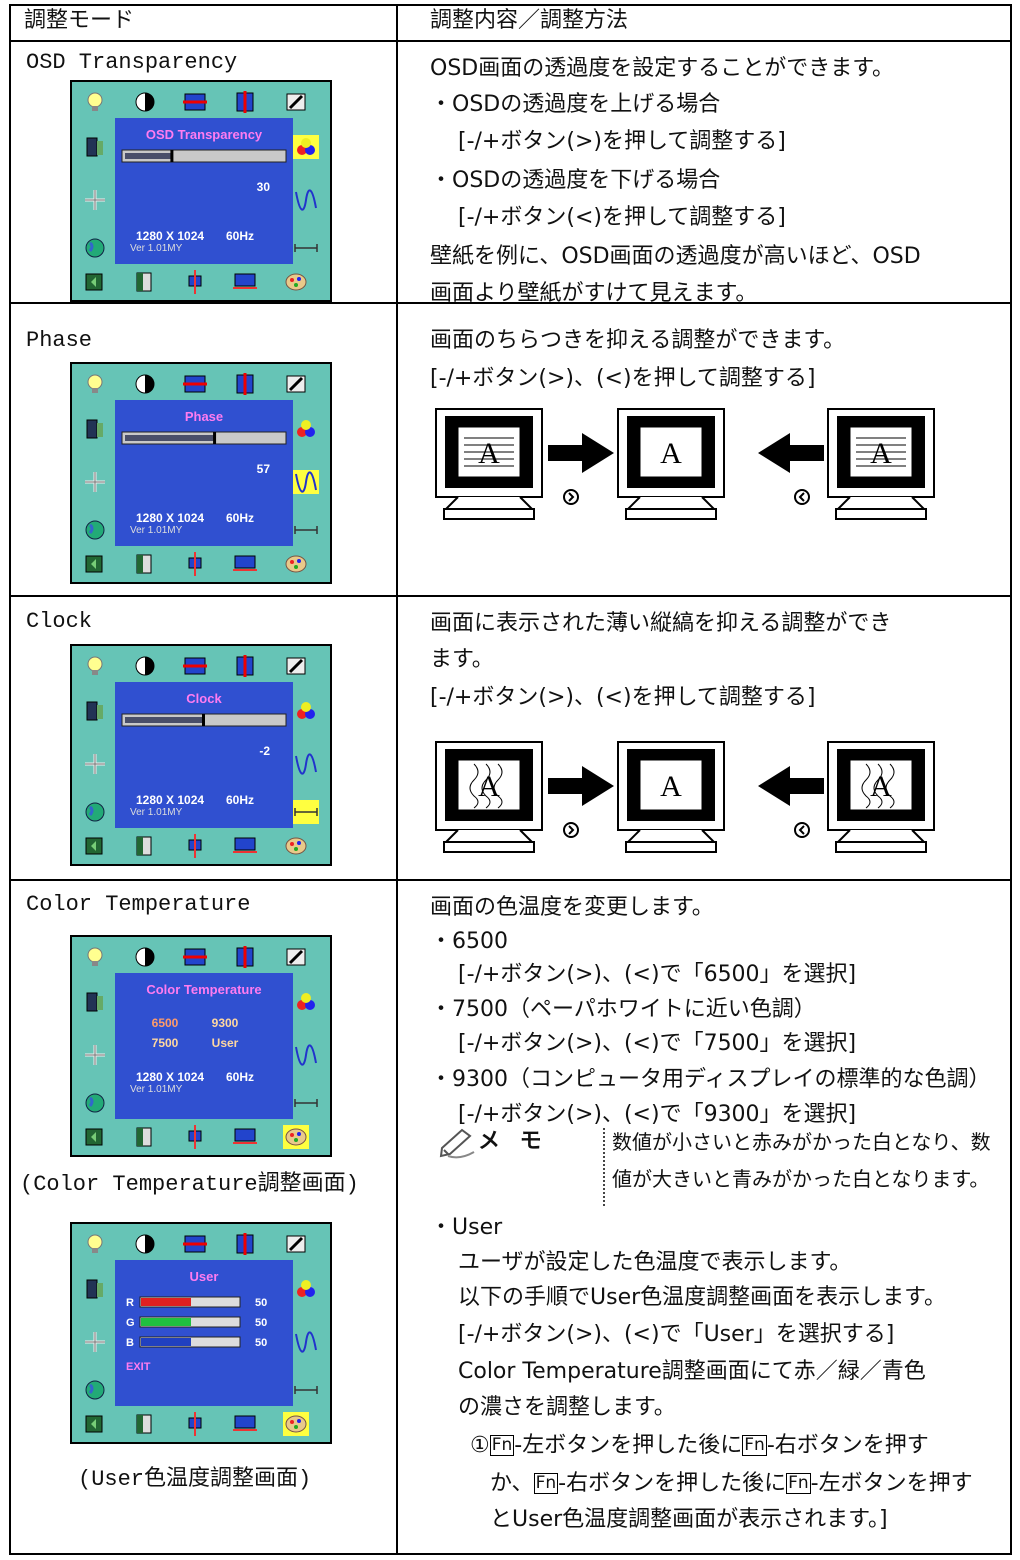 The width and height of the screenshot is (1020, 1560). Describe the element at coordinates (513, 1141) in the screenshot. I see `memo-label: メ モ` at that location.